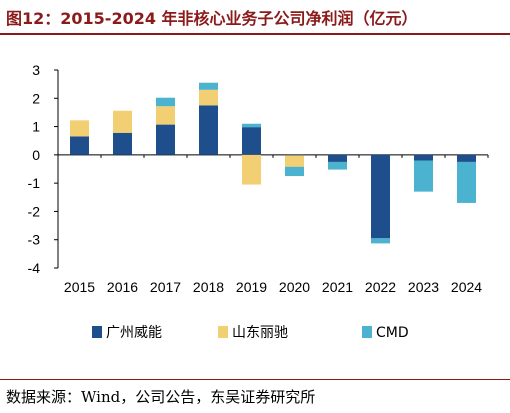 The width and height of the screenshot is (510, 413). I want to click on x-tick-label: 2021, so click(337, 287).